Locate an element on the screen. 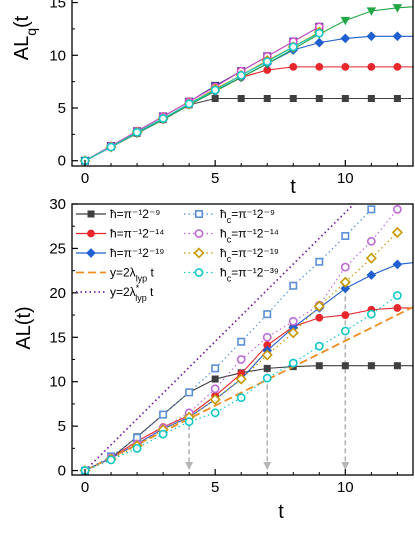 This screenshot has height=537, width=415. y-axis-title: AL(t) is located at coordinates (24, 327).